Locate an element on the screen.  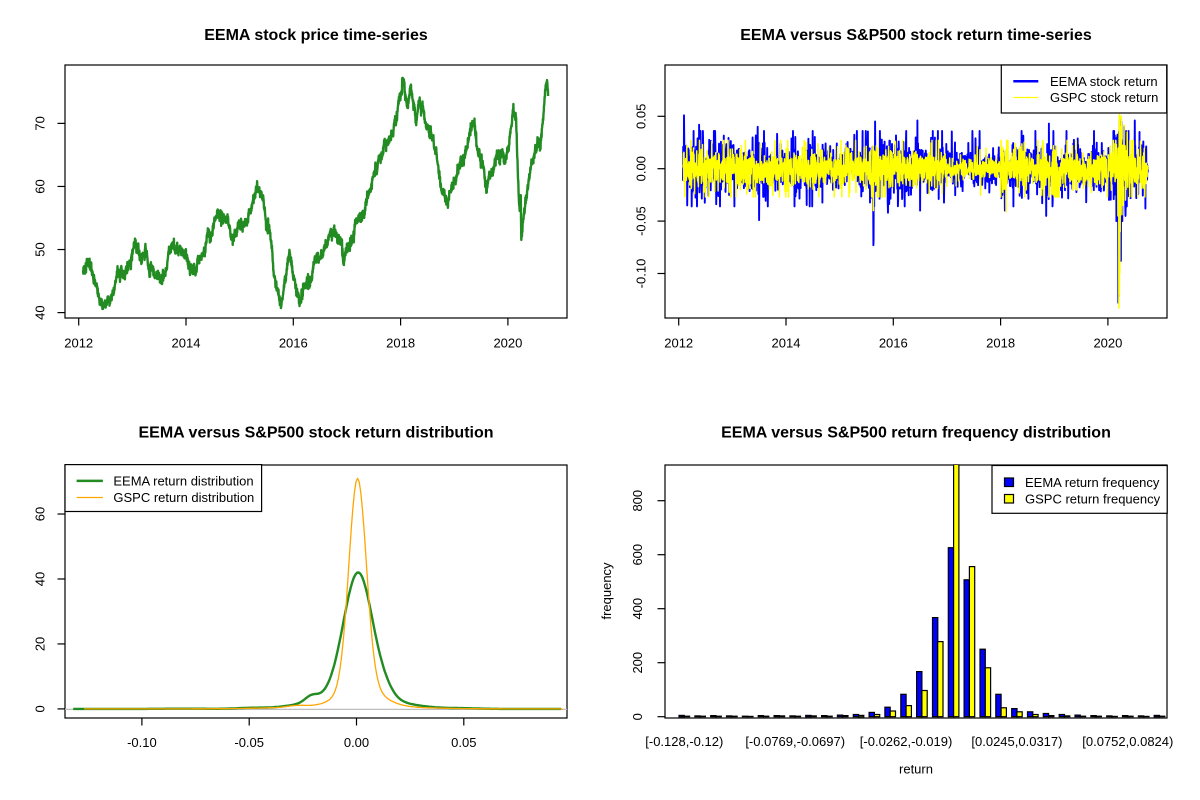
svg-text: 20 is located at coordinates (40, 644).